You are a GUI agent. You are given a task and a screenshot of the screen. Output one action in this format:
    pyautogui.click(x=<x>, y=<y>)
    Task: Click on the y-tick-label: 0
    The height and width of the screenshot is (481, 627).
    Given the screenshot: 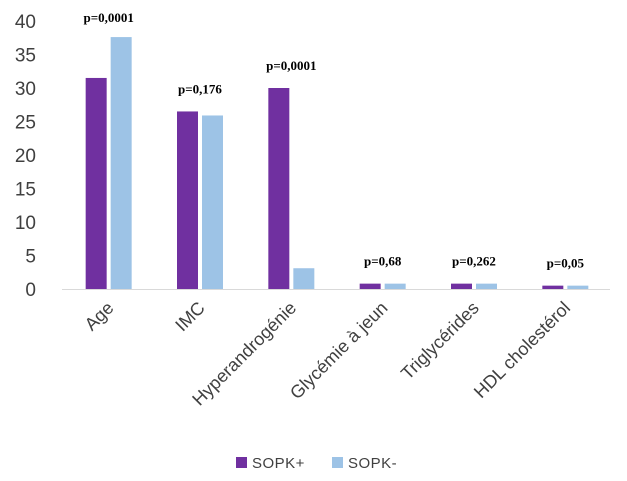 What is the action you would take?
    pyautogui.click(x=30, y=290)
    